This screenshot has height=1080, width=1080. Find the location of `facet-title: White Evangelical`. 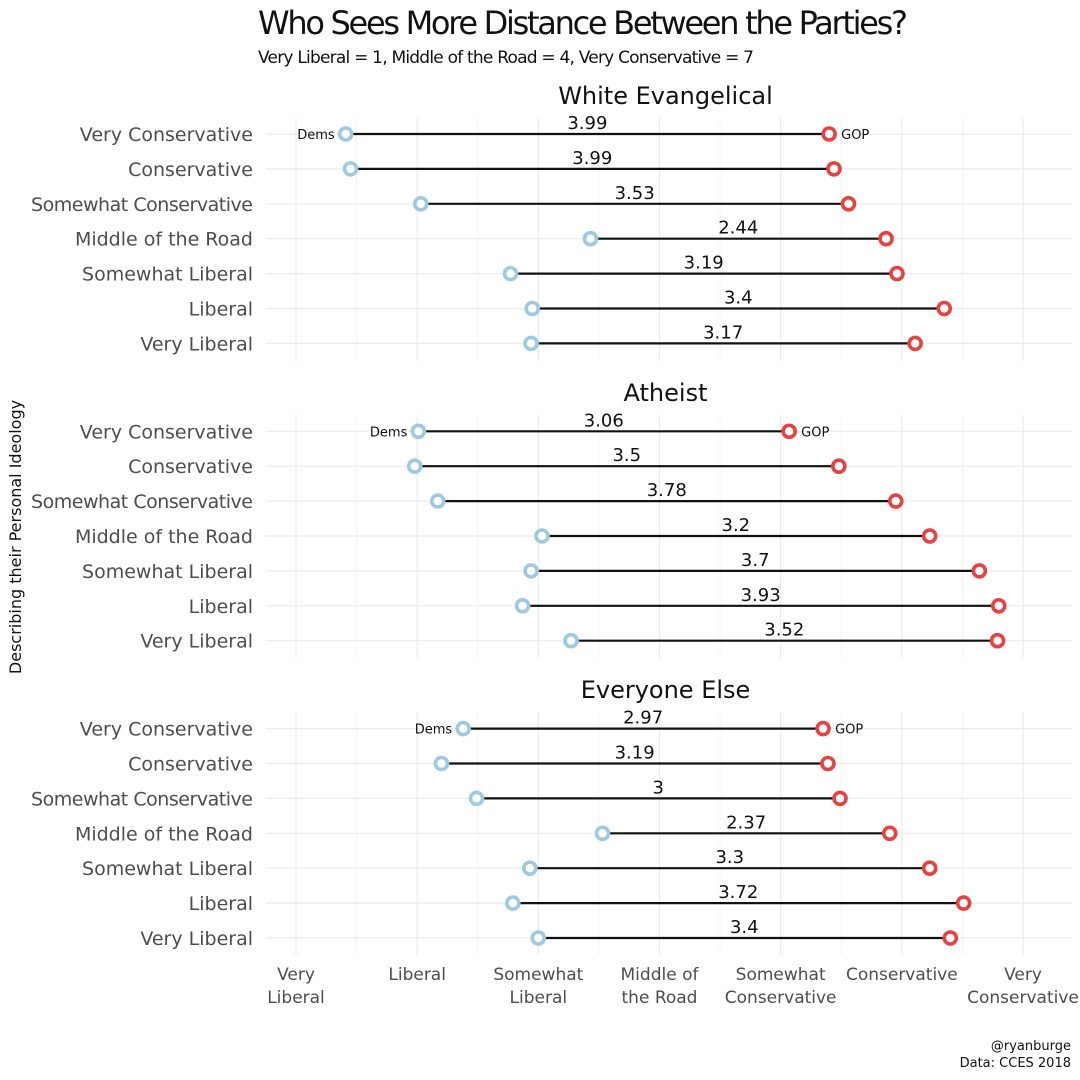

facet-title: White Evangelical is located at coordinates (665, 96).